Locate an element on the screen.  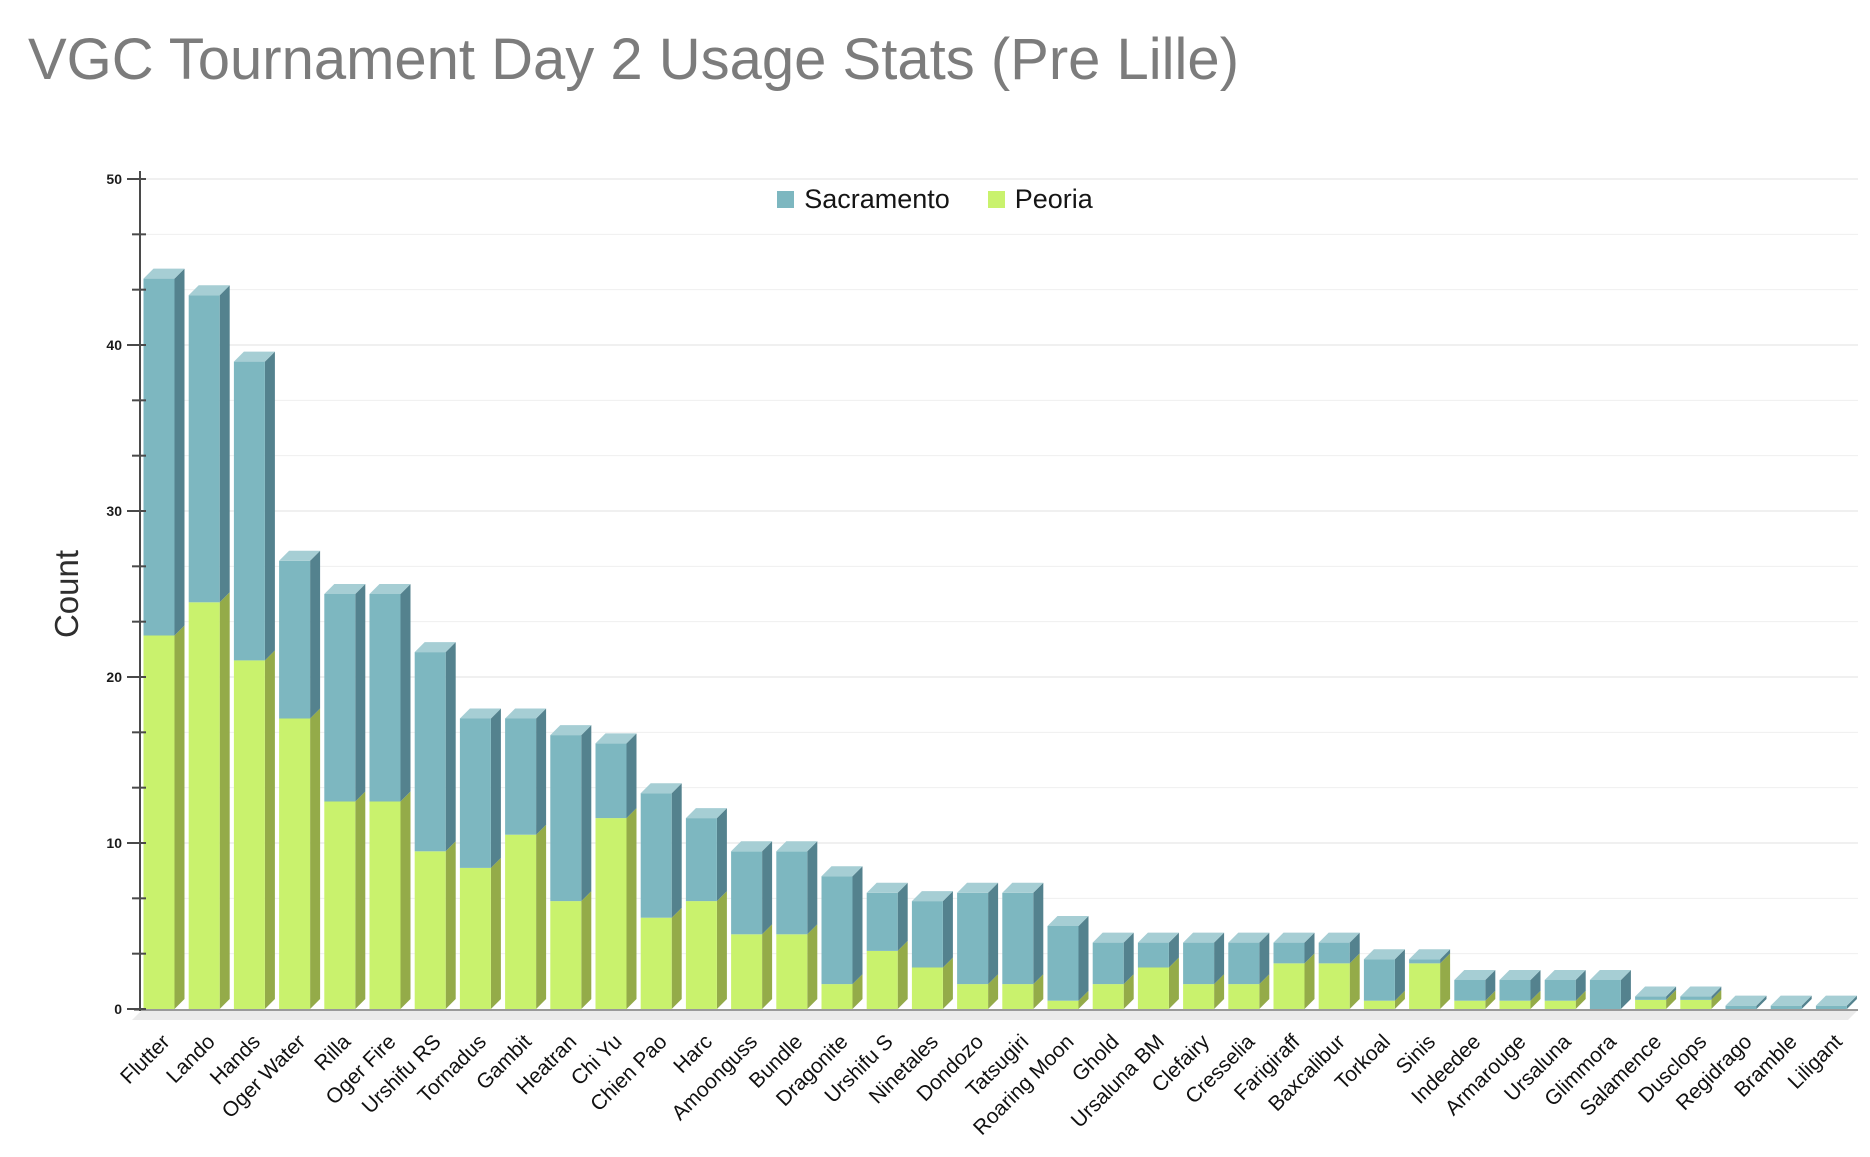
bar-harc is located at coordinates (706, 908).